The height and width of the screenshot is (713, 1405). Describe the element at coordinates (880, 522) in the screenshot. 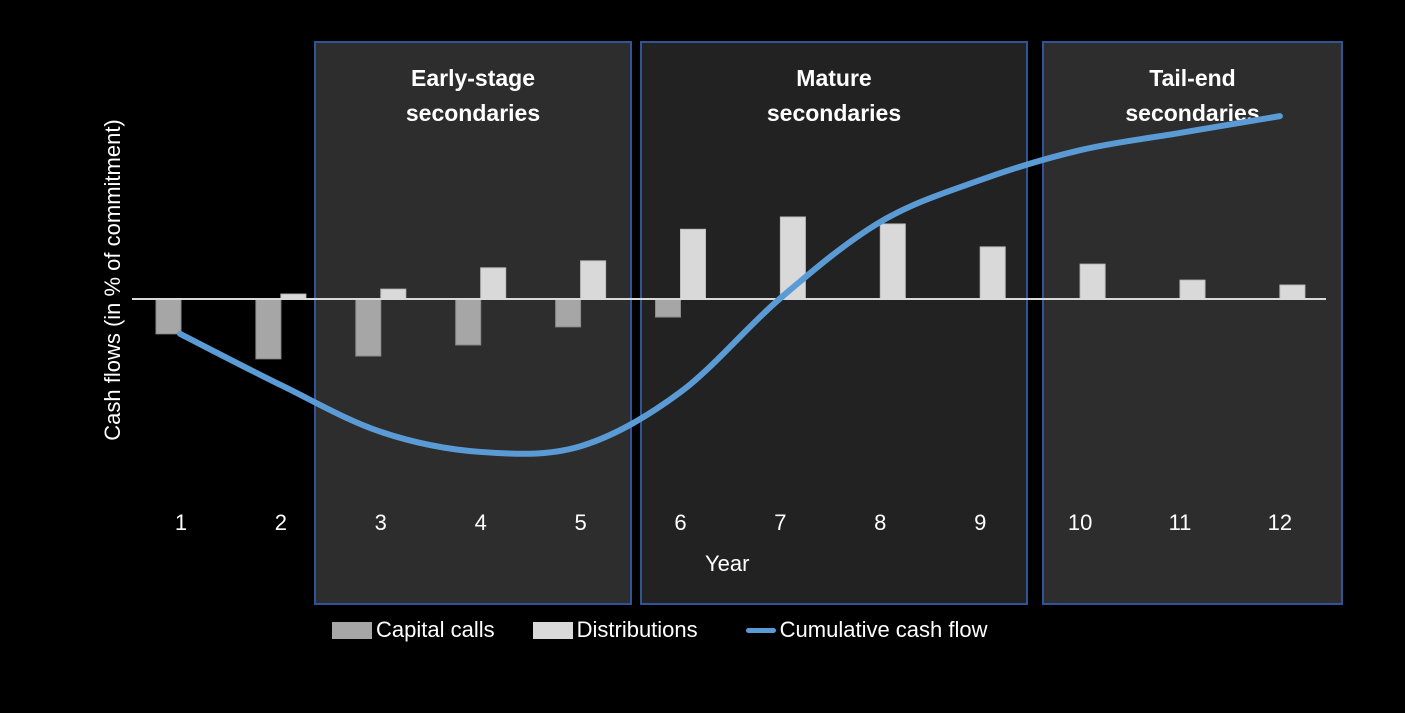

I see `x-tick-label: 8` at that location.